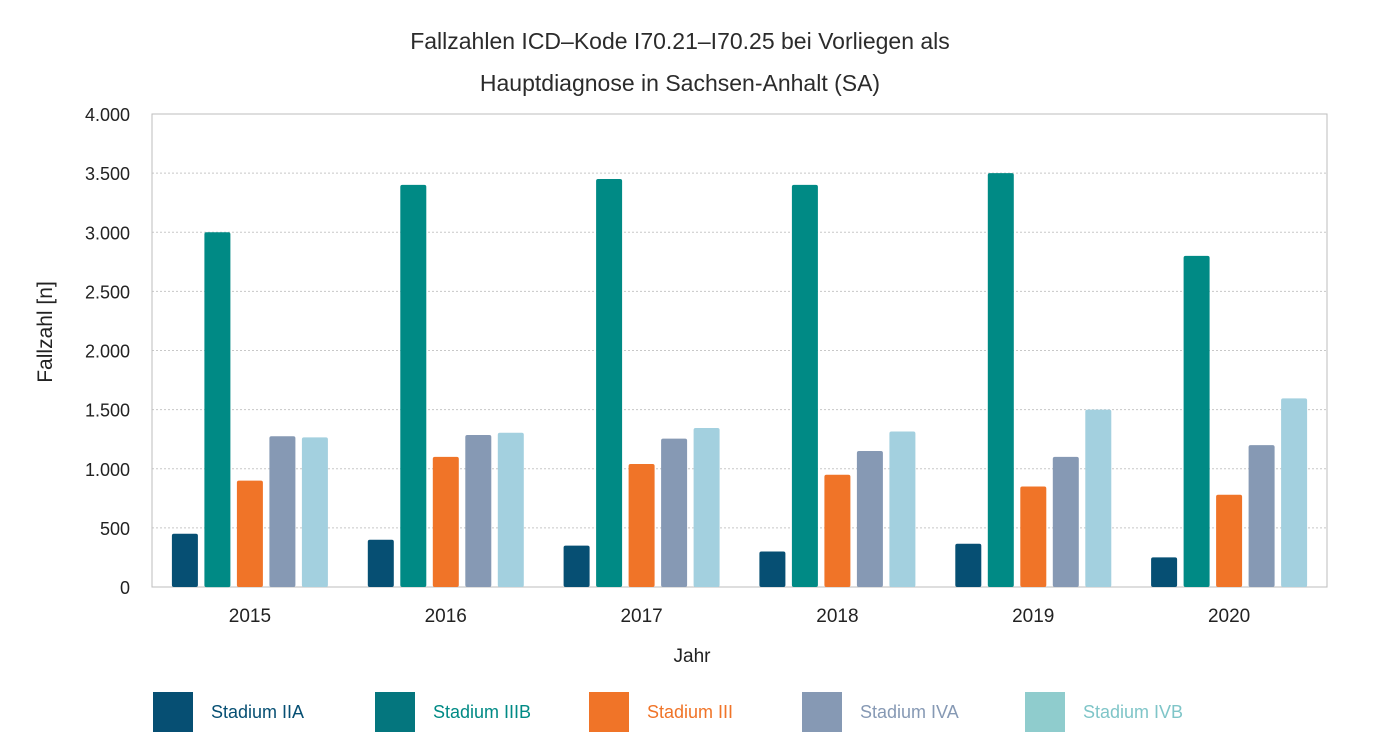 This screenshot has width=1400, height=756. I want to click on legend-item-stadium-iii: Stadium III, so click(661, 712).